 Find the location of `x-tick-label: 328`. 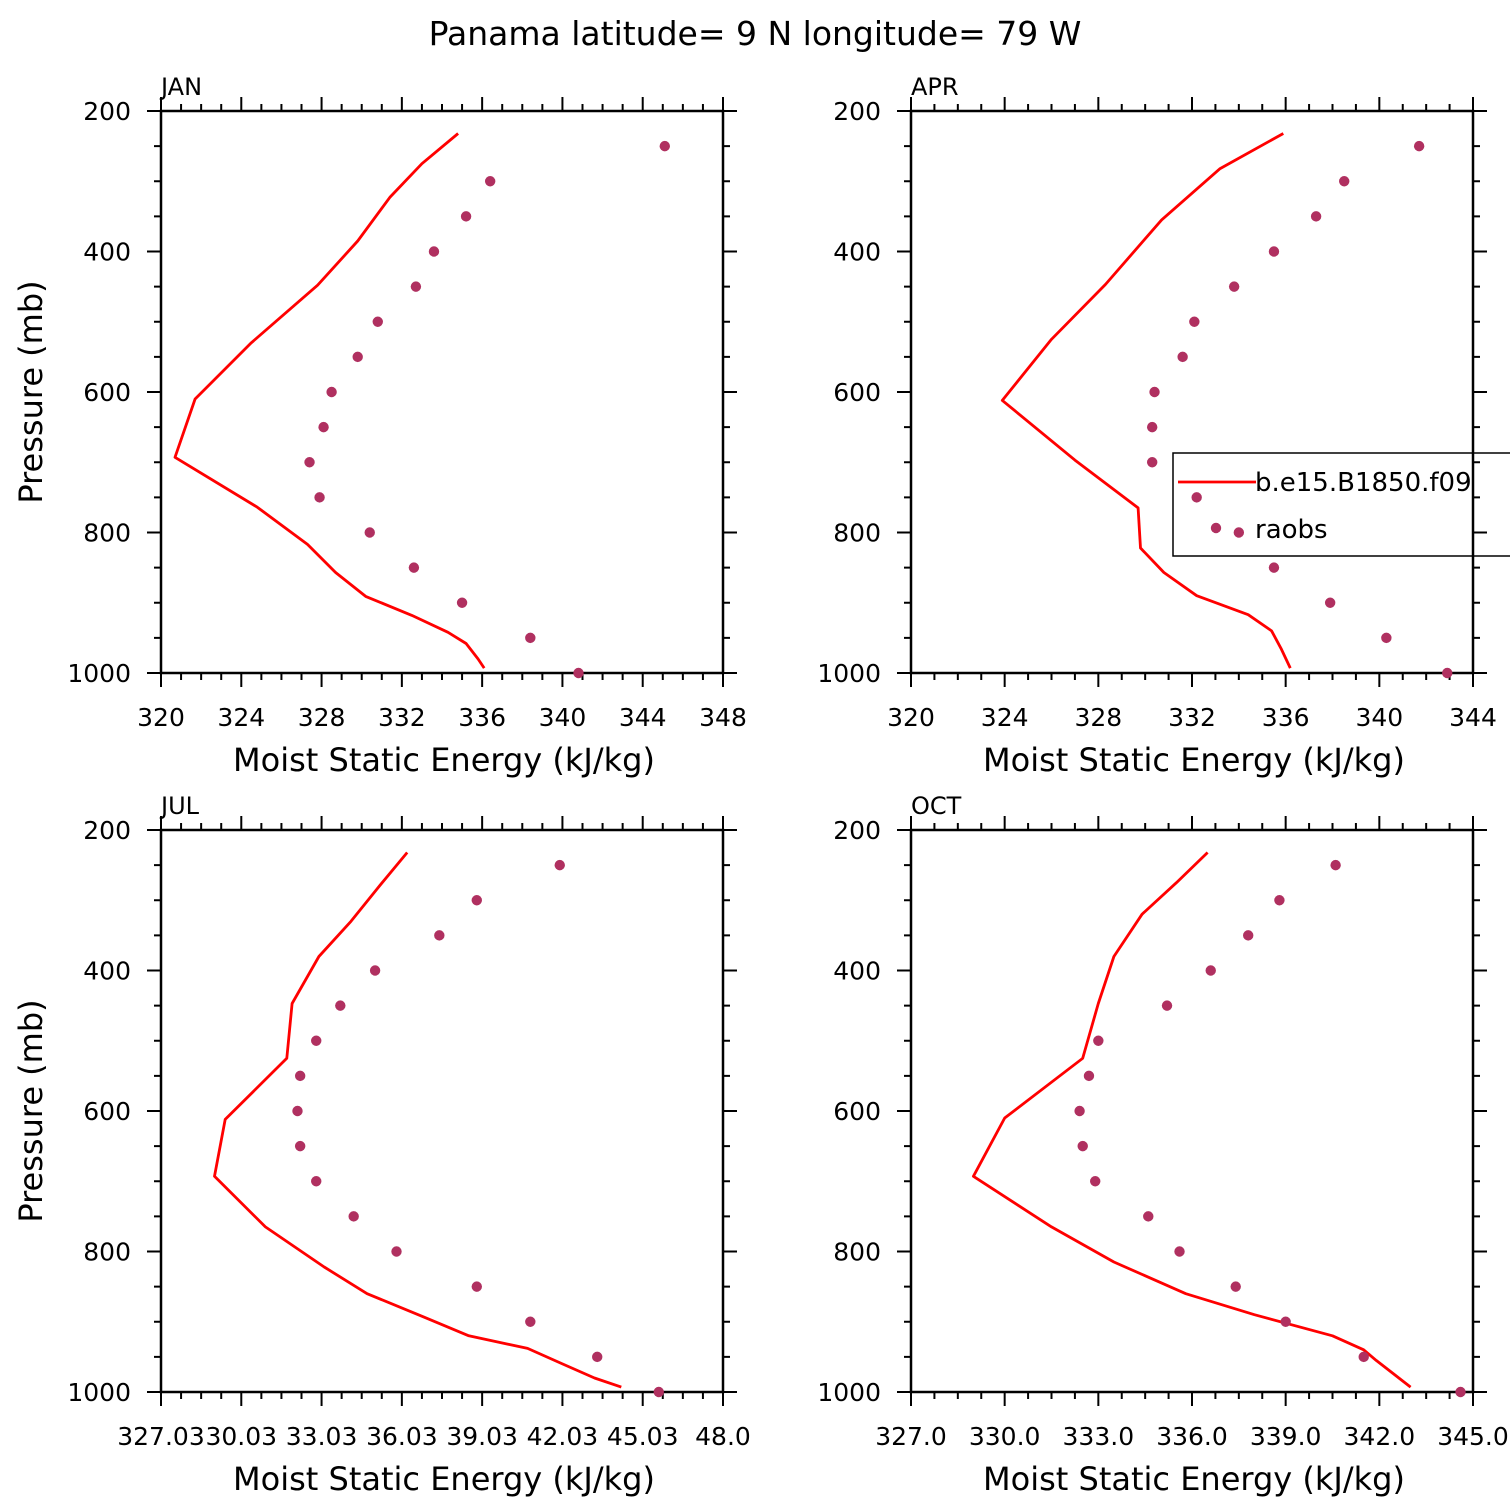

x-tick-label: 328 is located at coordinates (1098, 717).